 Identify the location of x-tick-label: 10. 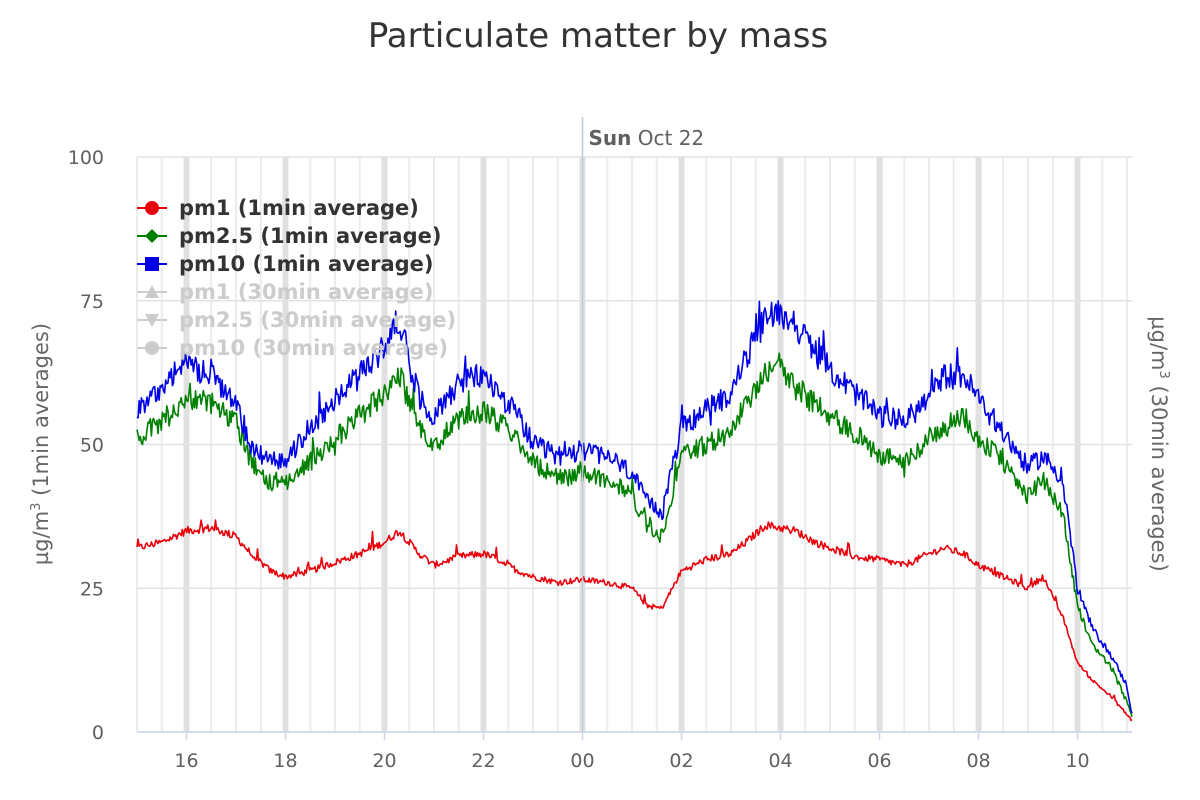
(1077, 761).